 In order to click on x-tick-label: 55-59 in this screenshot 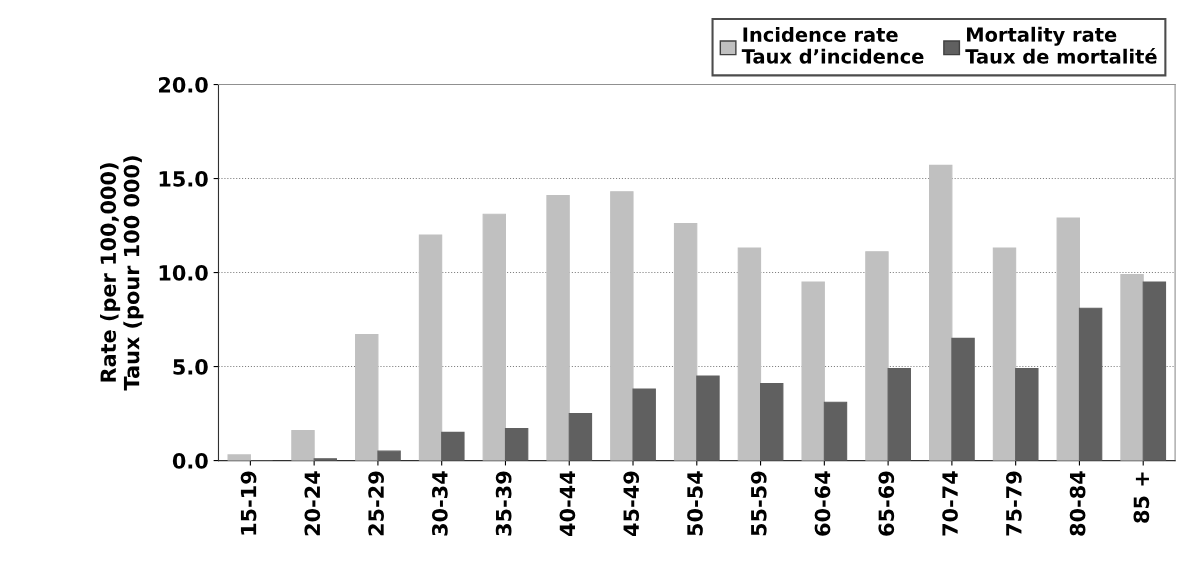, I will do `click(758, 503)`.